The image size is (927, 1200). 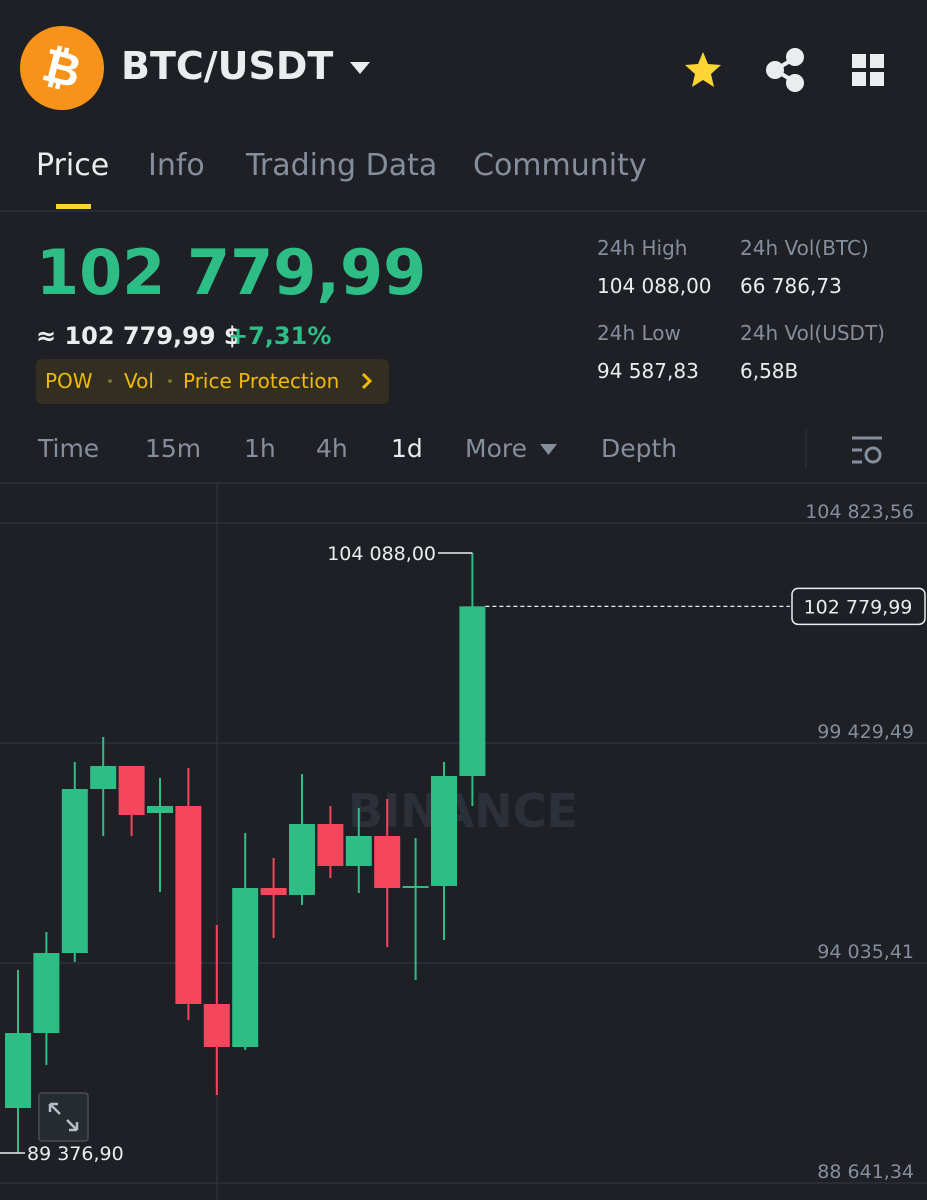 I want to click on y-tick-label: 104 823,56, so click(x=859, y=512).